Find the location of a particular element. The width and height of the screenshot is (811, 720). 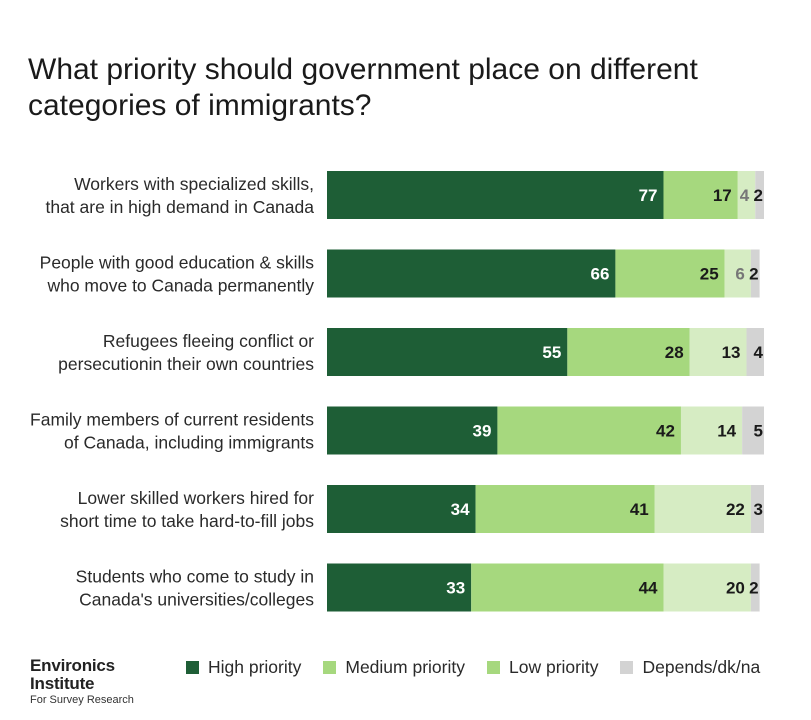

category-label-line: short time to take hard-to-fill jobs is located at coordinates (187, 521).